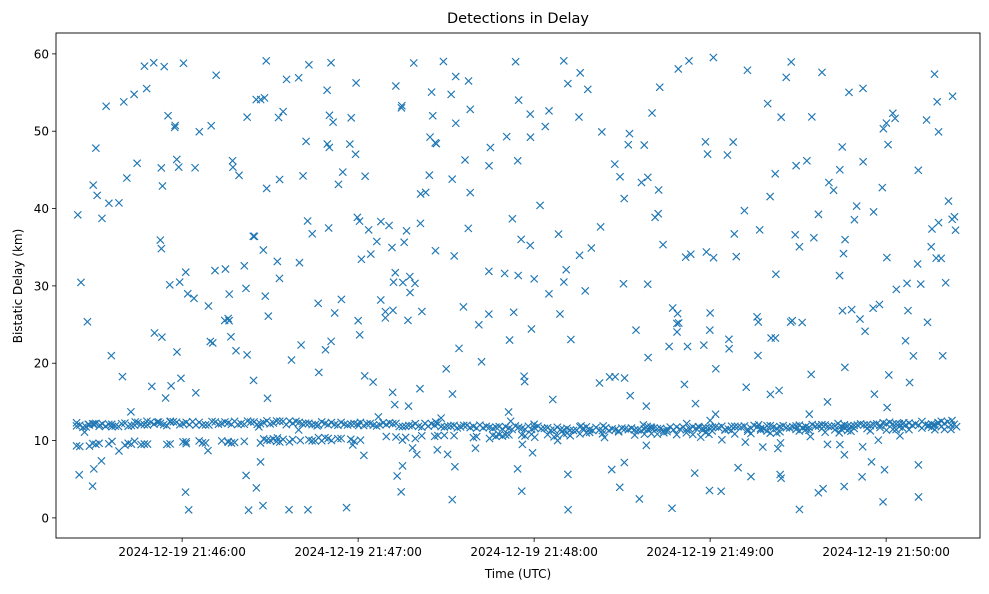 The height and width of the screenshot is (594, 989). Describe the element at coordinates (41, 364) in the screenshot. I see `y-tick-label: 20` at that location.